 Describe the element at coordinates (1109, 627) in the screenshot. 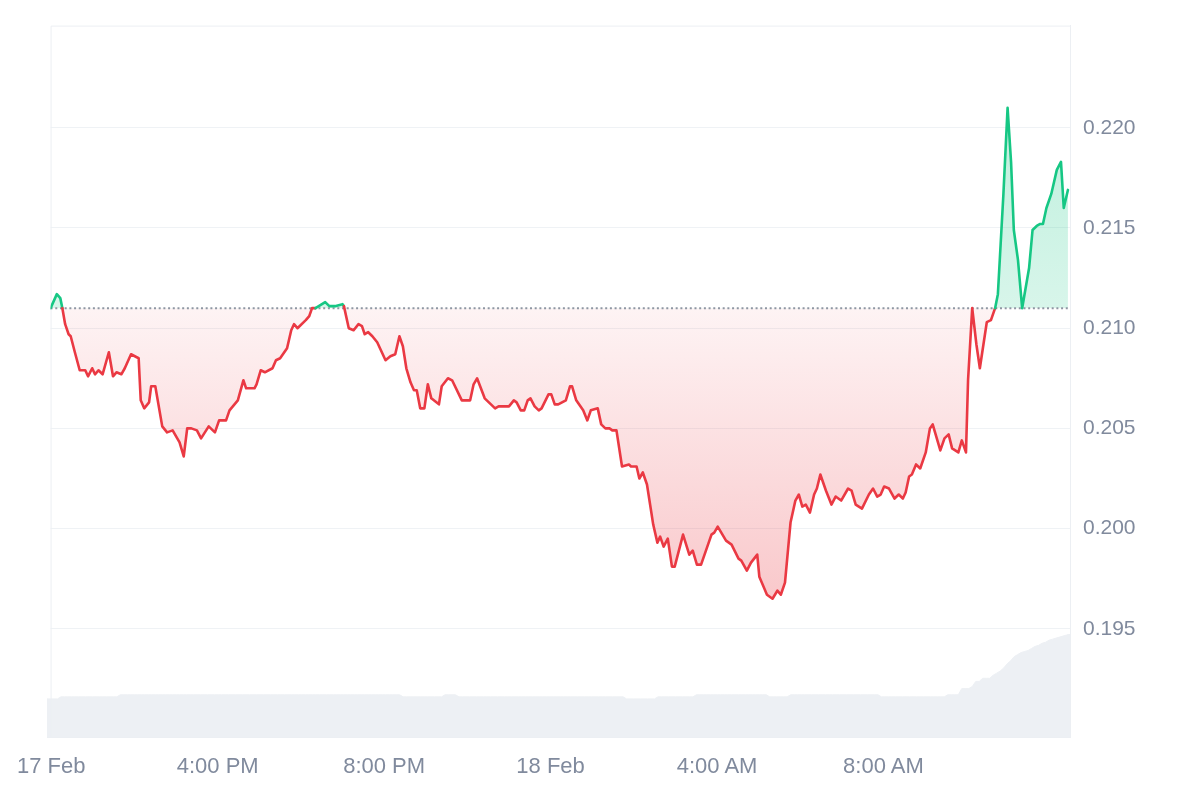

I see `y-tick-label: 0.195` at that location.